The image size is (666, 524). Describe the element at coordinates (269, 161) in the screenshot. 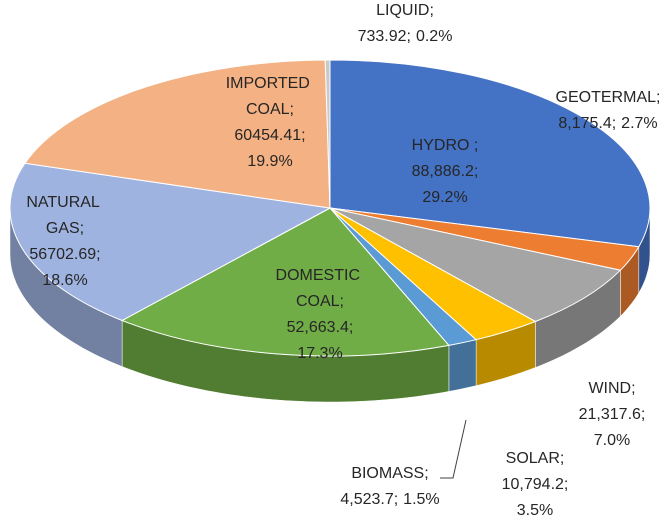

I see `percent-label: 19.9%` at that location.